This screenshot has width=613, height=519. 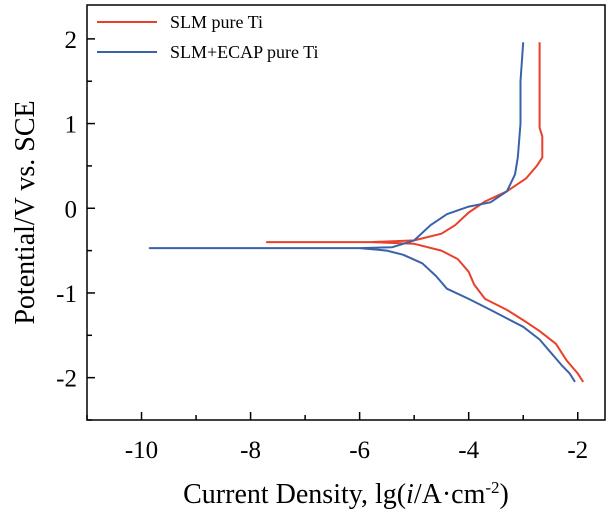 What do you see at coordinates (468, 450) in the screenshot?
I see `x-tick-label: -4` at bounding box center [468, 450].